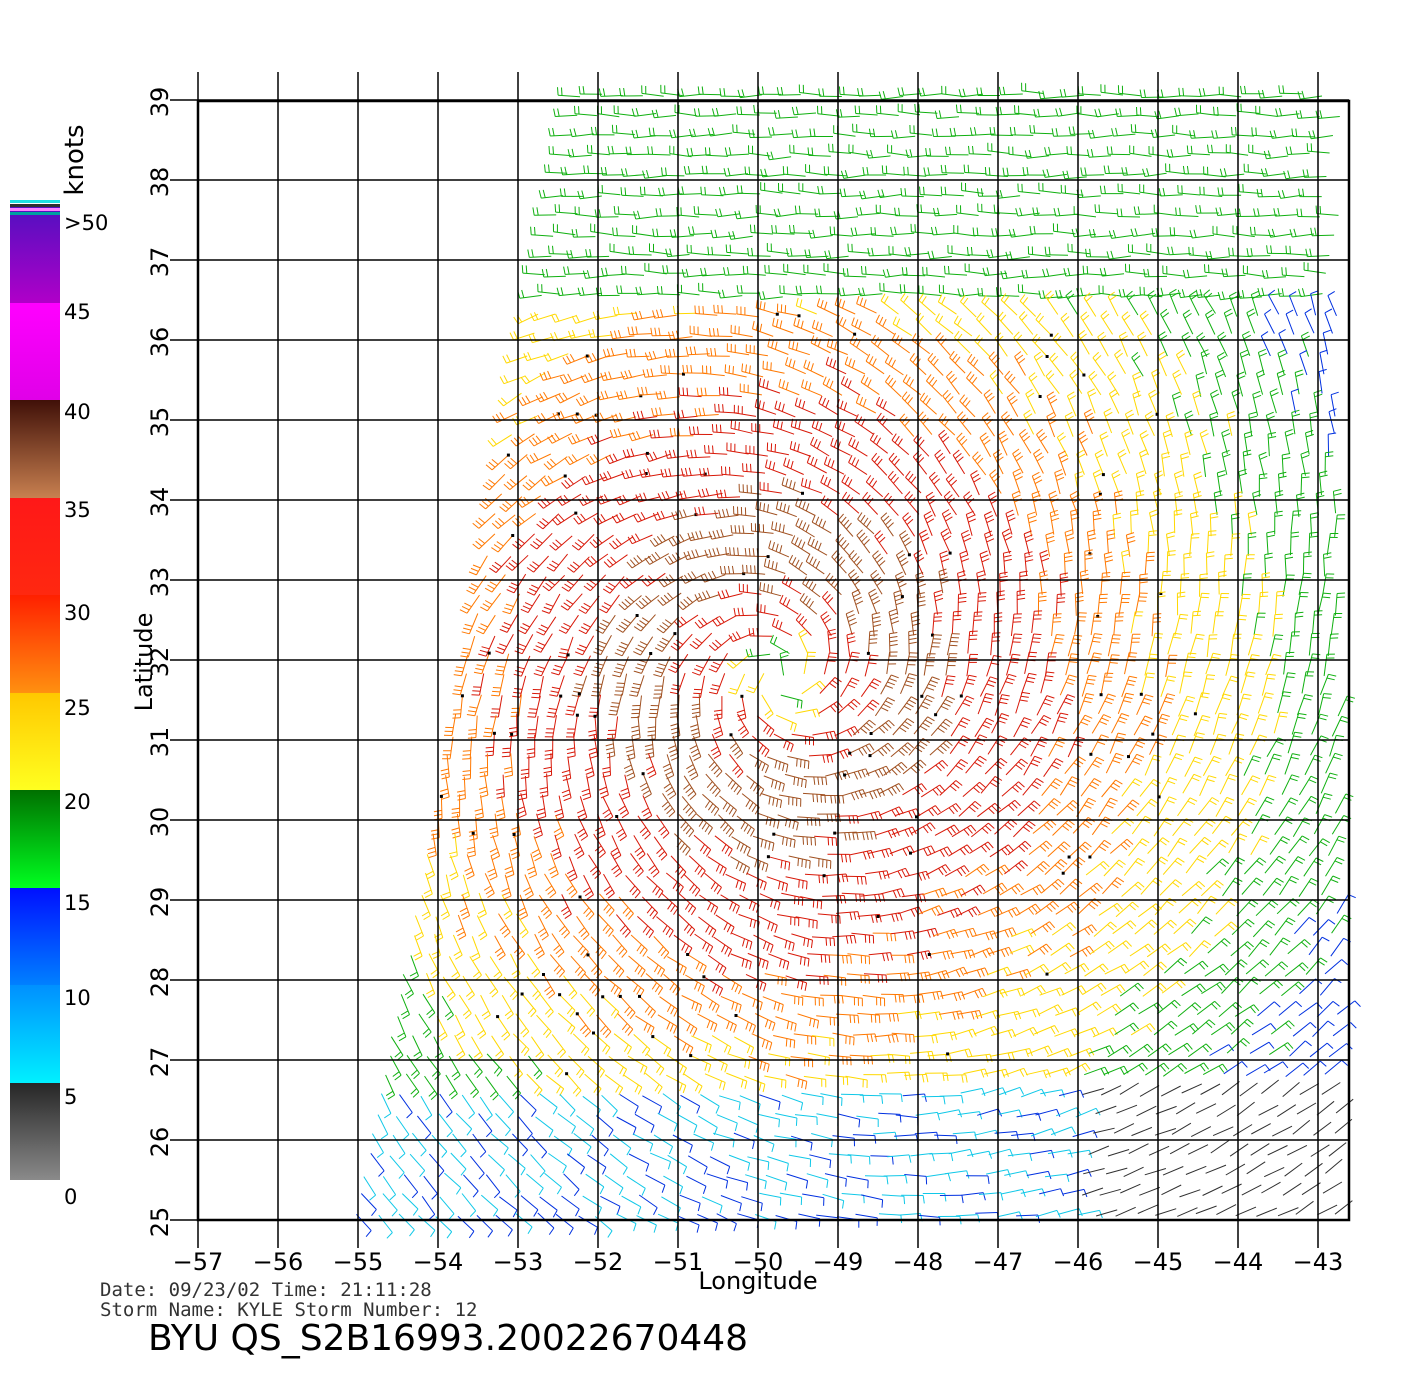 The width and height of the screenshot is (1420, 1400). I want to click on colorbar-top-stripe, so click(35, 201).